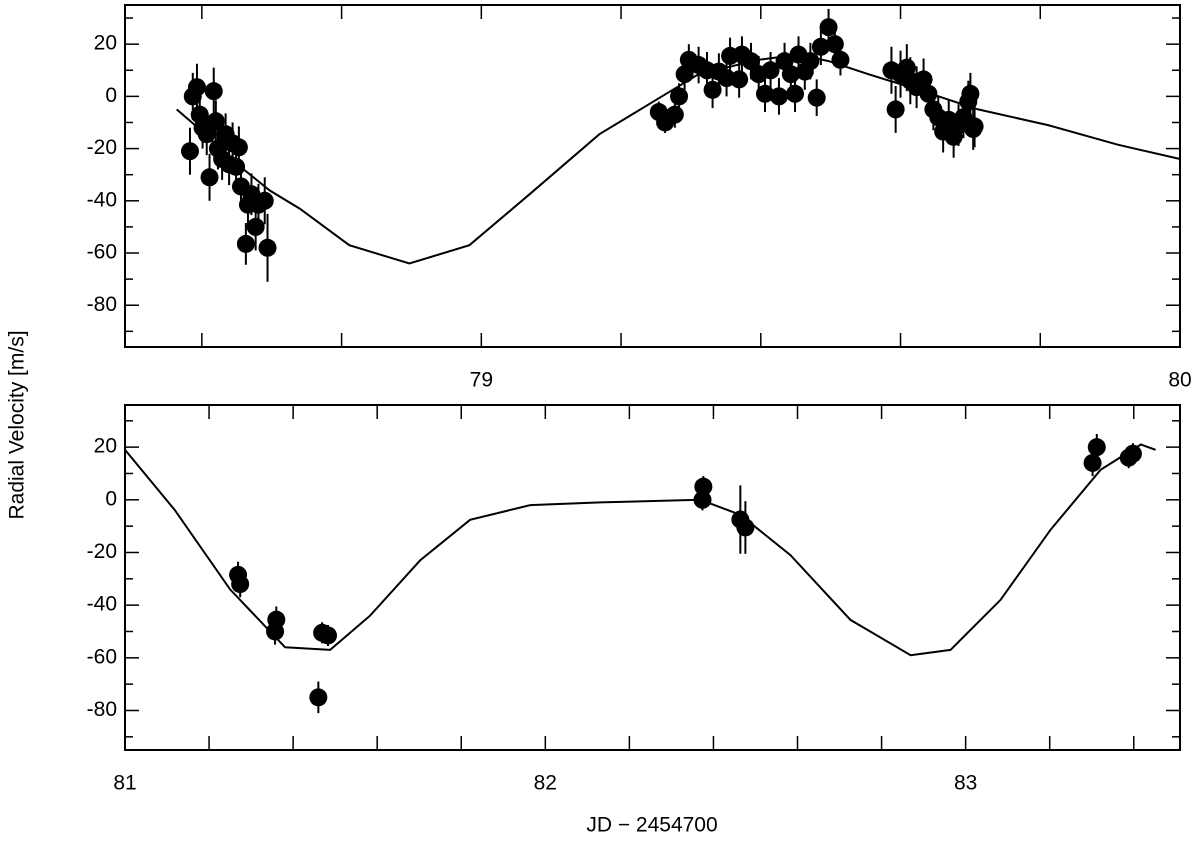 This screenshot has height=846, width=1200. What do you see at coordinates (124, 783) in the screenshot?
I see `x-tick-label: 81` at bounding box center [124, 783].